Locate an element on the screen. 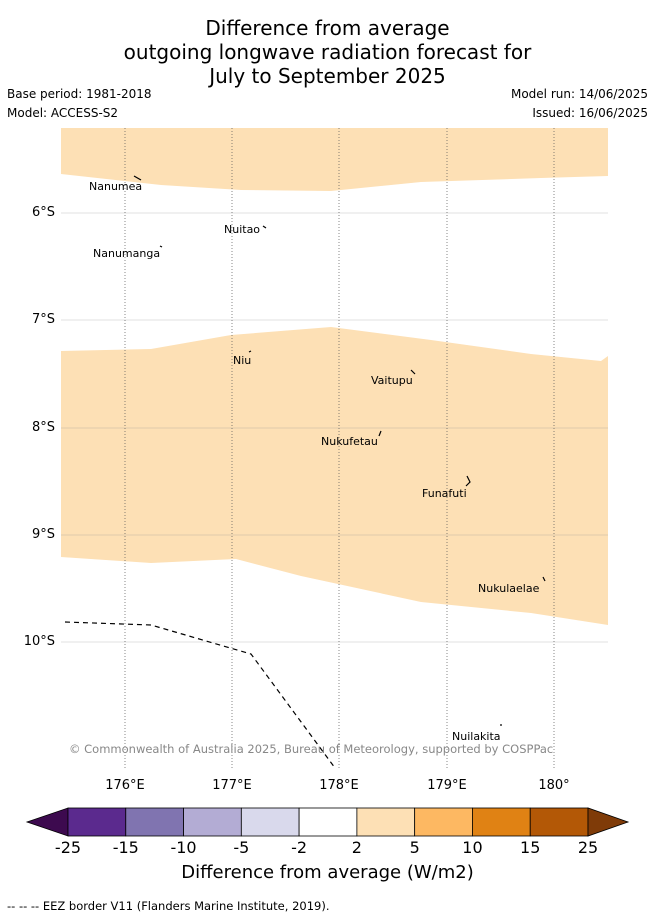 The image size is (655, 919). island-mark-nanumanga is located at coordinates (161, 246).